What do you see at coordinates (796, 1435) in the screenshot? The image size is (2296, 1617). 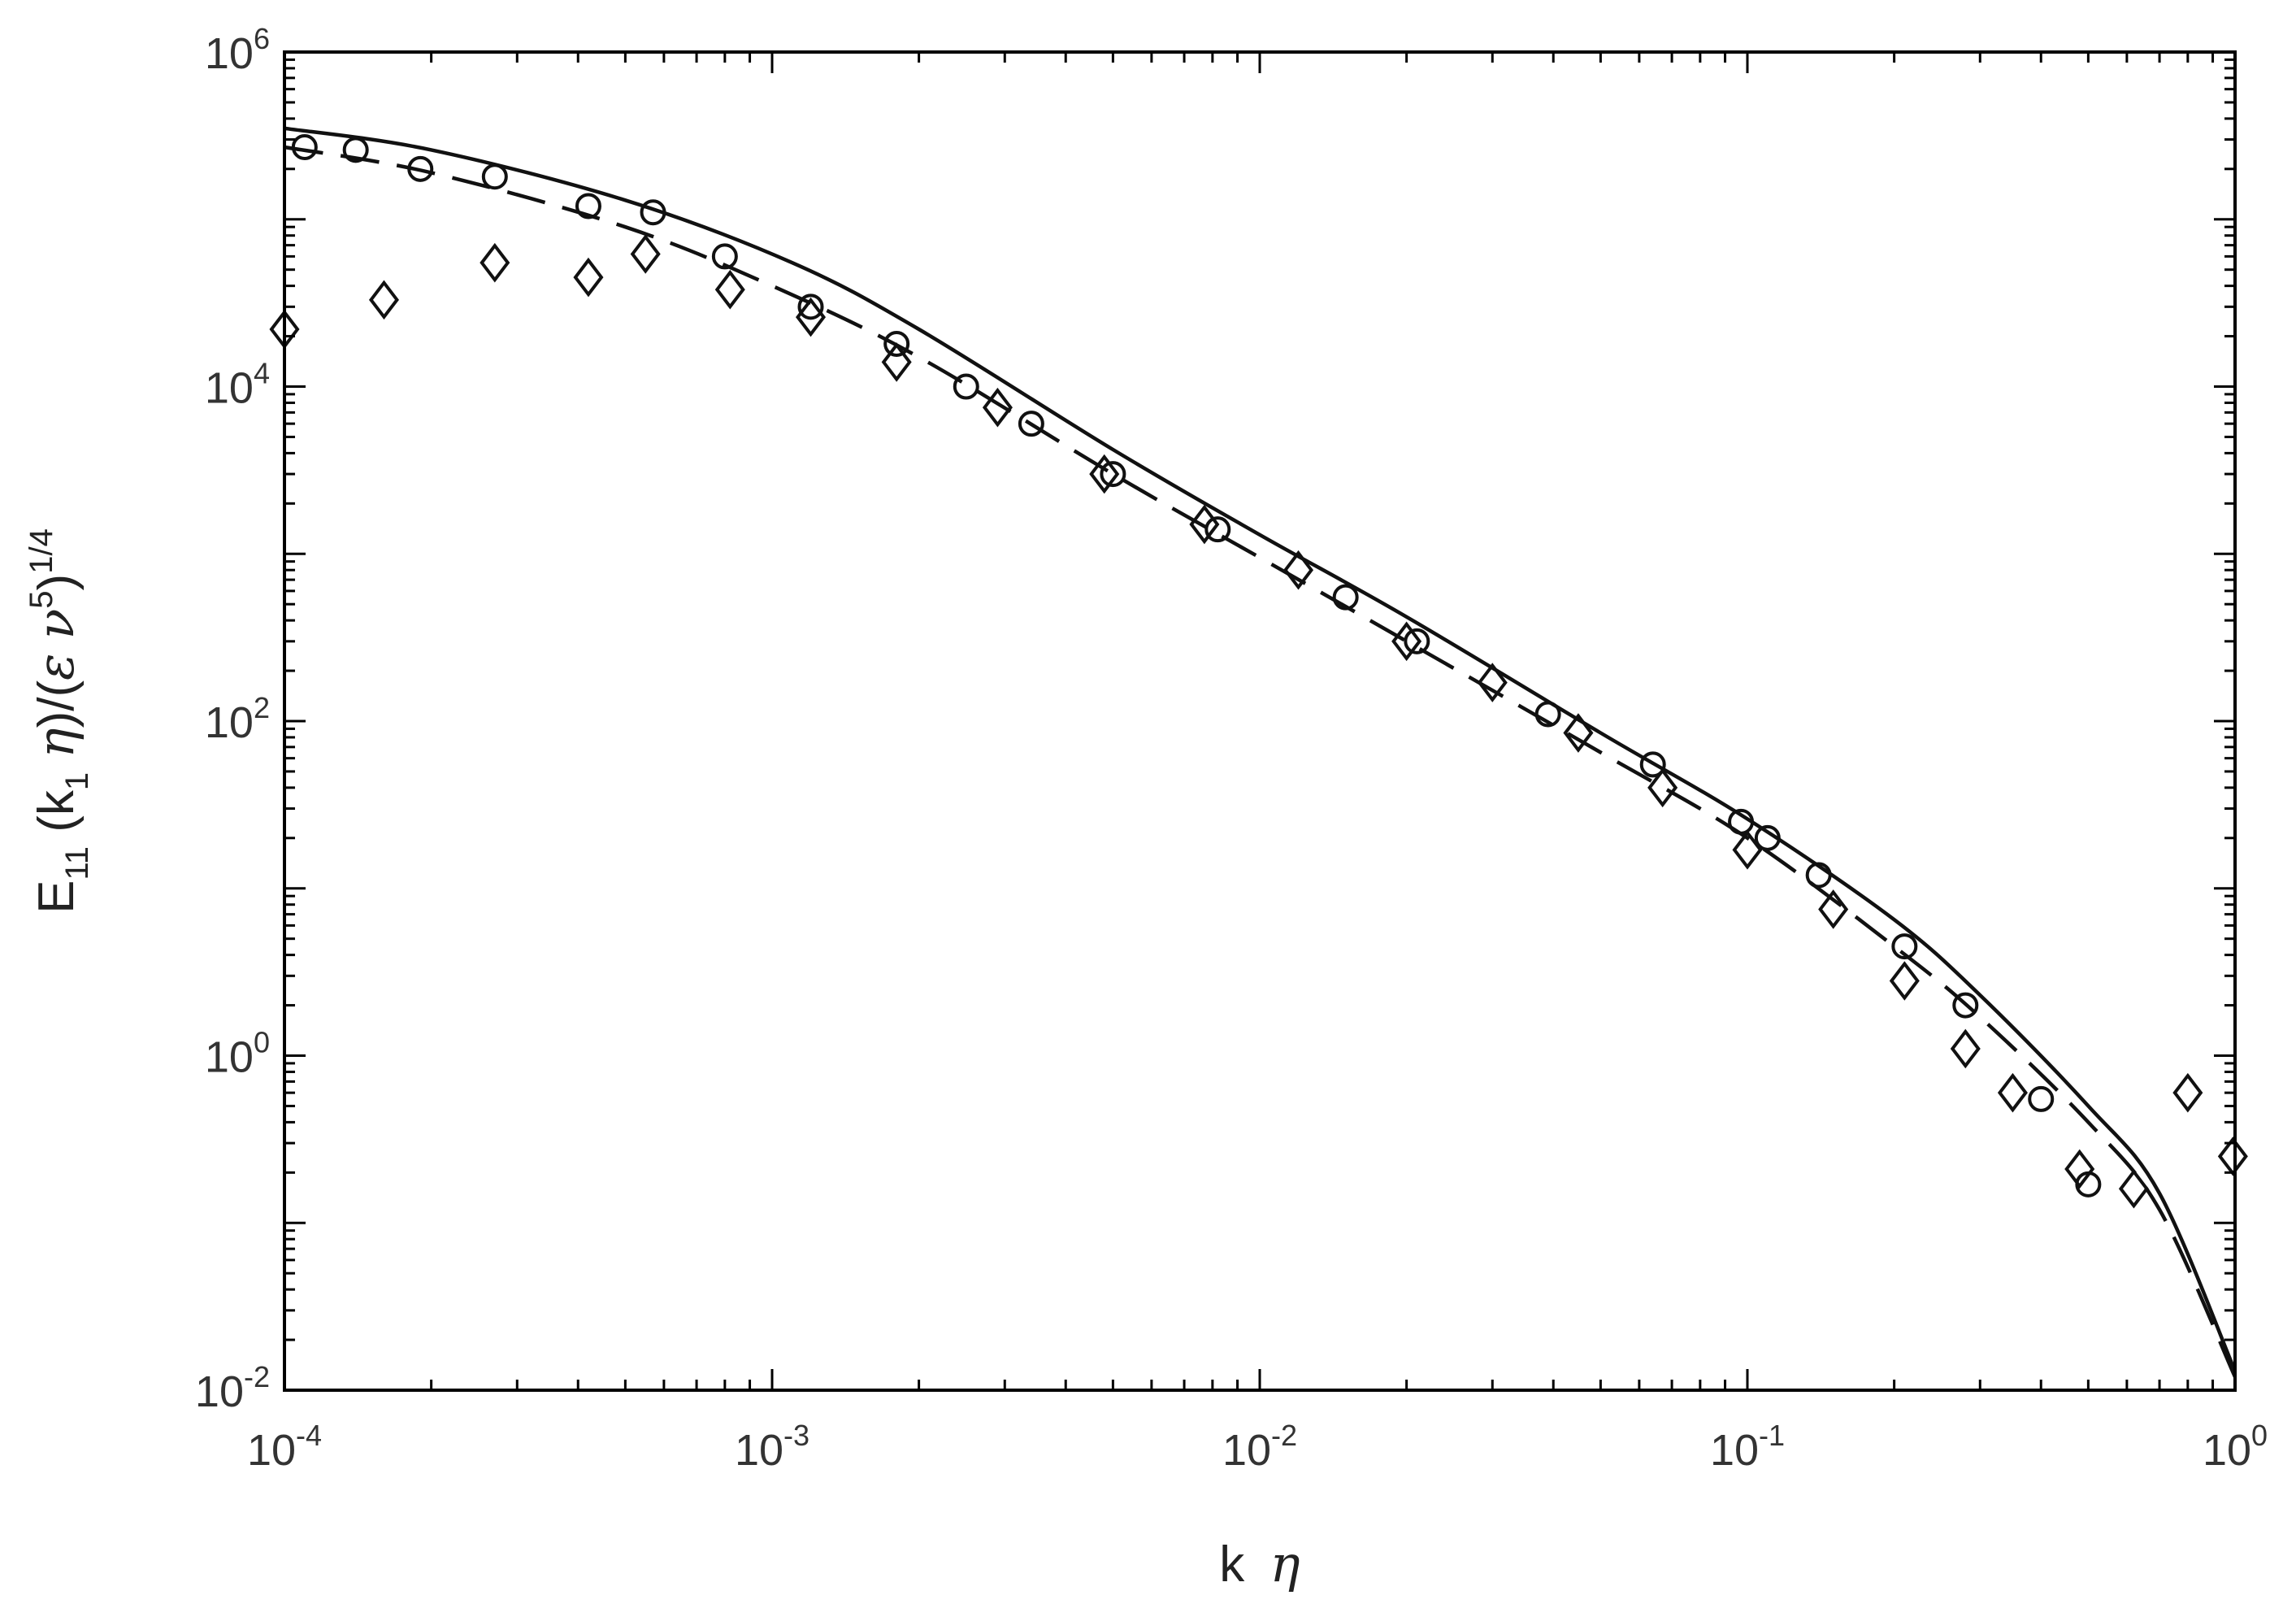 I see `x-tick-label-exponent: -3` at bounding box center [796, 1435].